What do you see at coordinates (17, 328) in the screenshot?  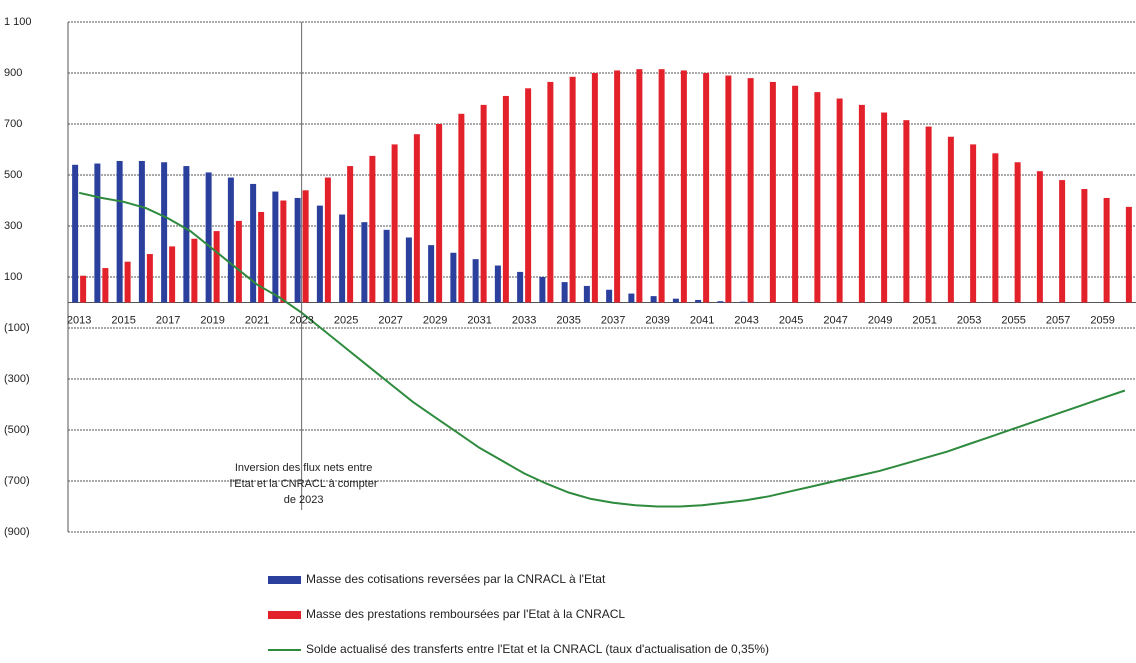 I see `y-tick-label: (100)` at bounding box center [17, 328].